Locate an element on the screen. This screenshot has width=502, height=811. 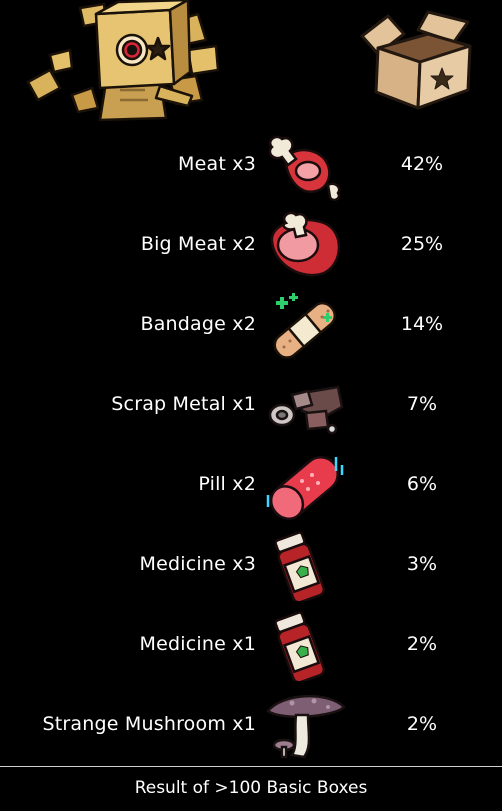
list-item: Medicine x1 2% is located at coordinates (251, 645).